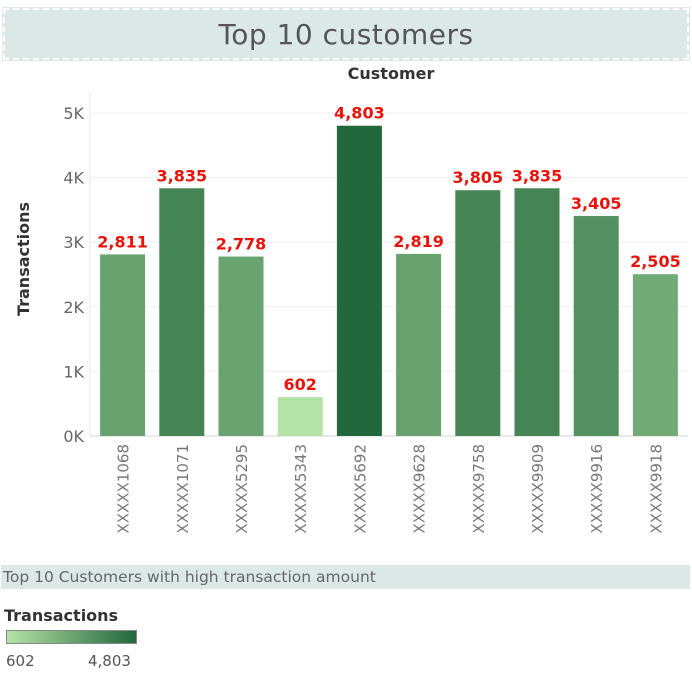 The width and height of the screenshot is (692, 673). Describe the element at coordinates (538, 489) in the screenshot. I see `x-tick-label: XXXXX9909` at that location.